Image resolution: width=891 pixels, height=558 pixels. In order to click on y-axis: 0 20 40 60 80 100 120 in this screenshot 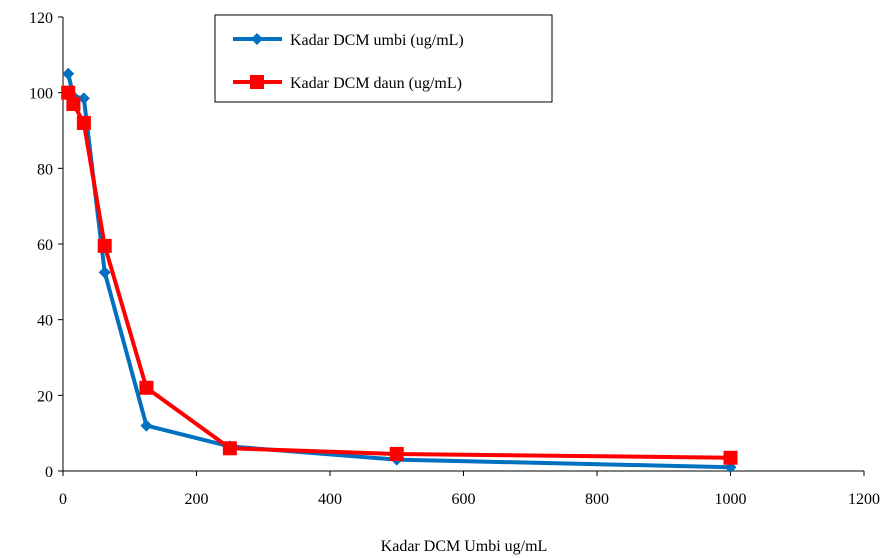, I will do `click(46, 245)`.